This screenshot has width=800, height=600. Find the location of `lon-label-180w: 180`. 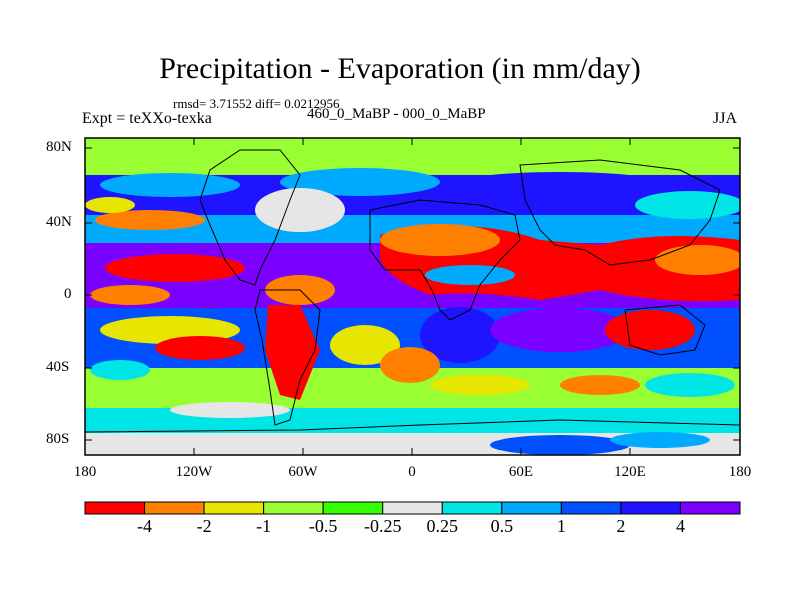

lon-label-180w: 180 is located at coordinates (85, 472).